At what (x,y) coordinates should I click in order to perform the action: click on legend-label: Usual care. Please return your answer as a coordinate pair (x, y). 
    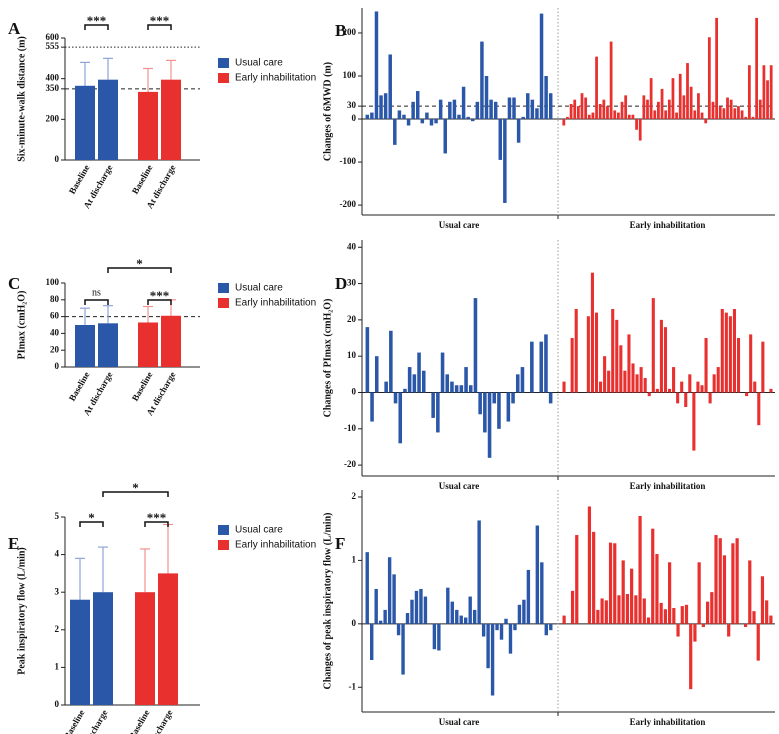
    Looking at the image, I should click on (259, 288).